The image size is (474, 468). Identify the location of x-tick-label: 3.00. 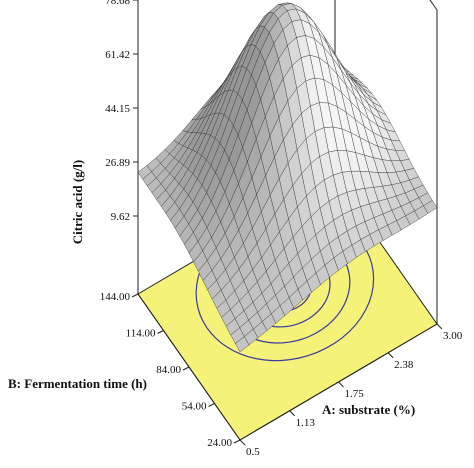
(453, 336).